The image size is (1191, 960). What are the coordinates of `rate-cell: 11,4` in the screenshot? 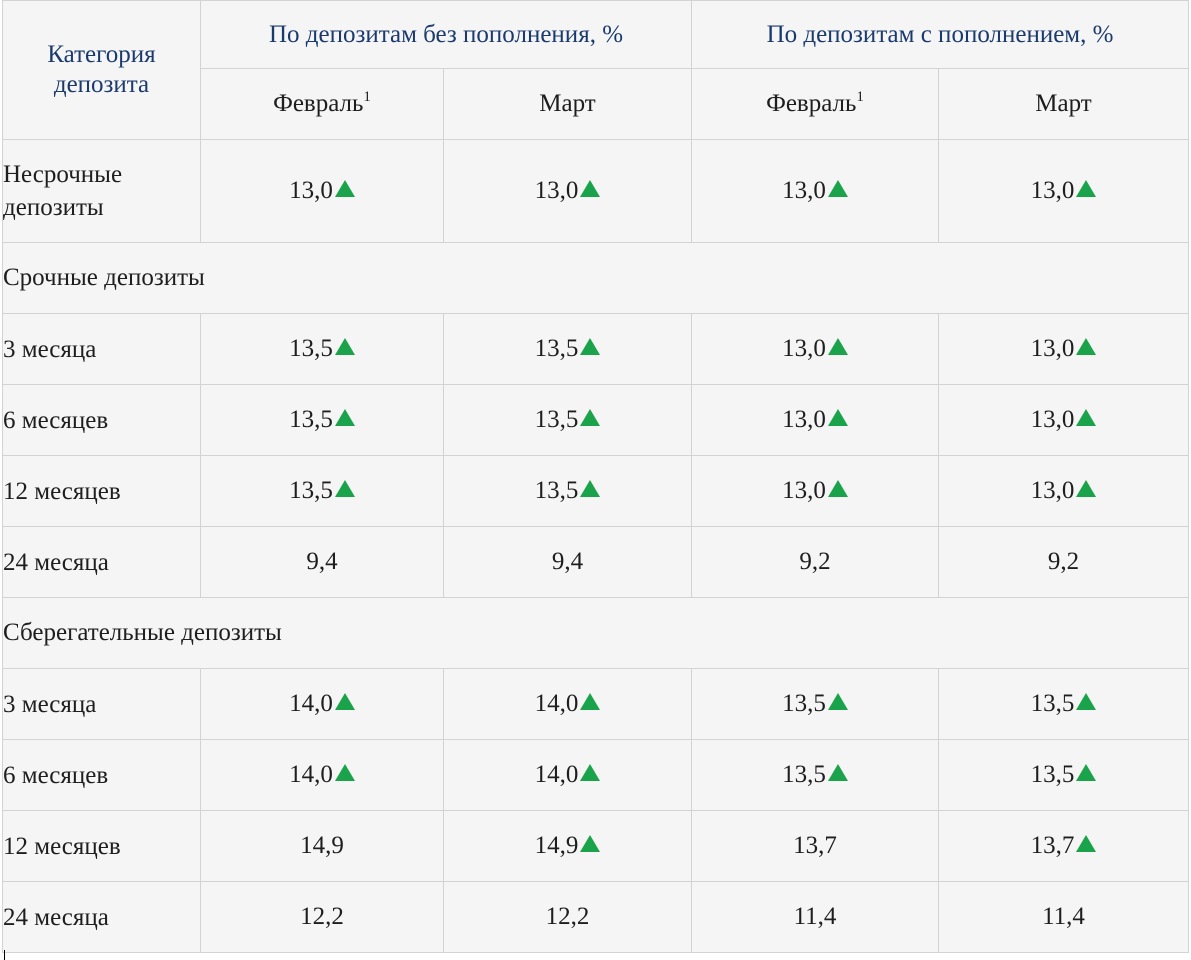 It's located at (1063, 917).